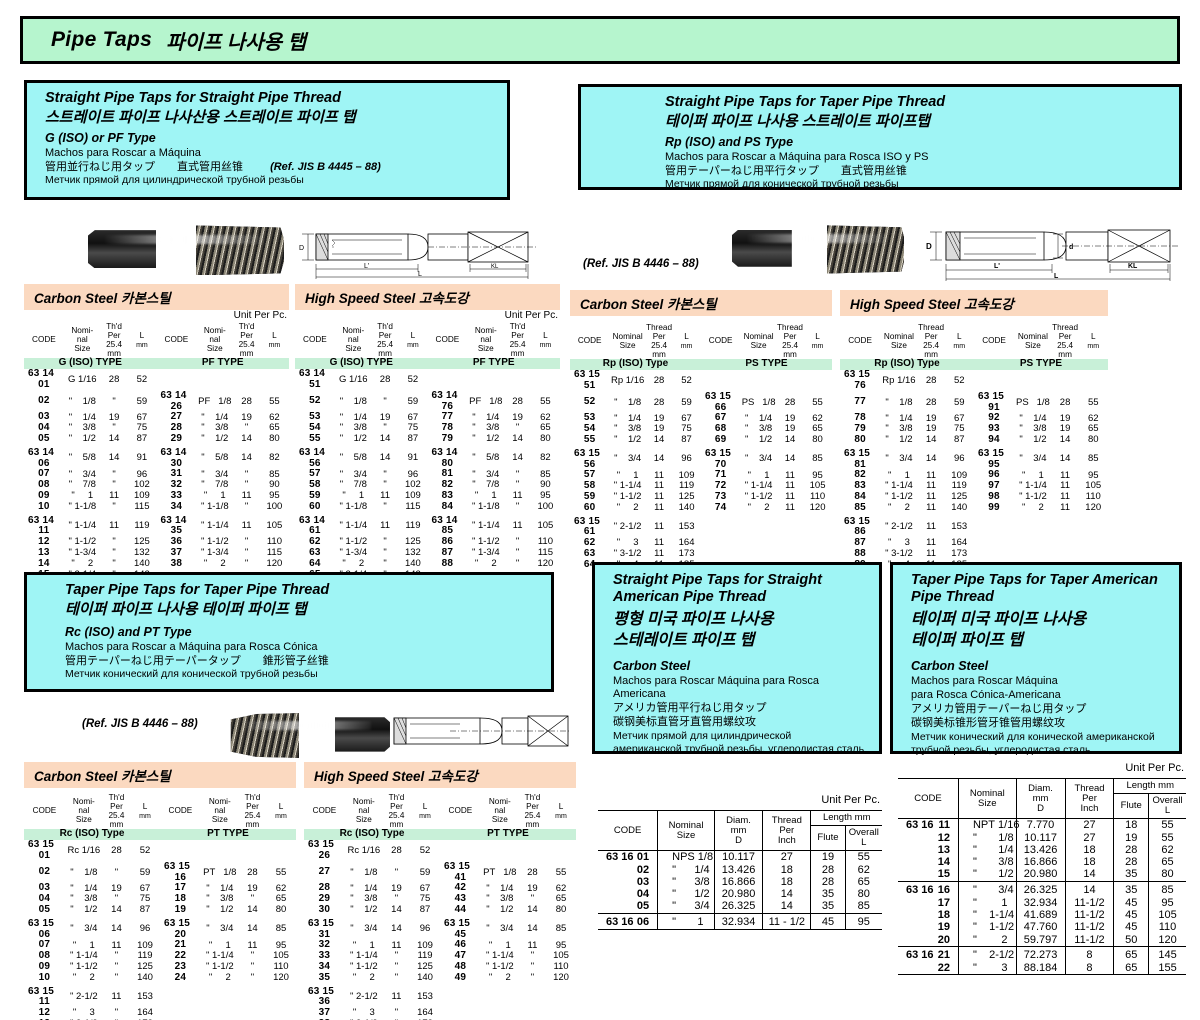  What do you see at coordinates (485, 553) in the screenshot?
I see `cell-nominal-size: " 1-3/4` at bounding box center [485, 553].